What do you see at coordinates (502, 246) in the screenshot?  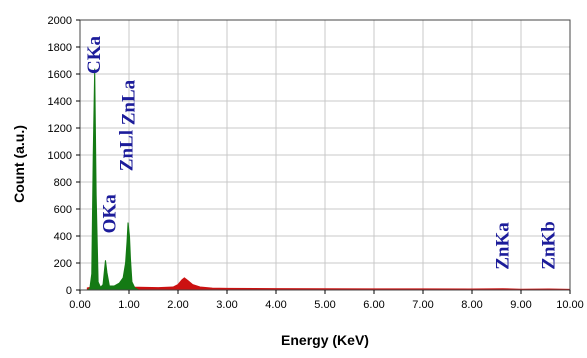 I see `peak-label: ZnKa` at bounding box center [502, 246].